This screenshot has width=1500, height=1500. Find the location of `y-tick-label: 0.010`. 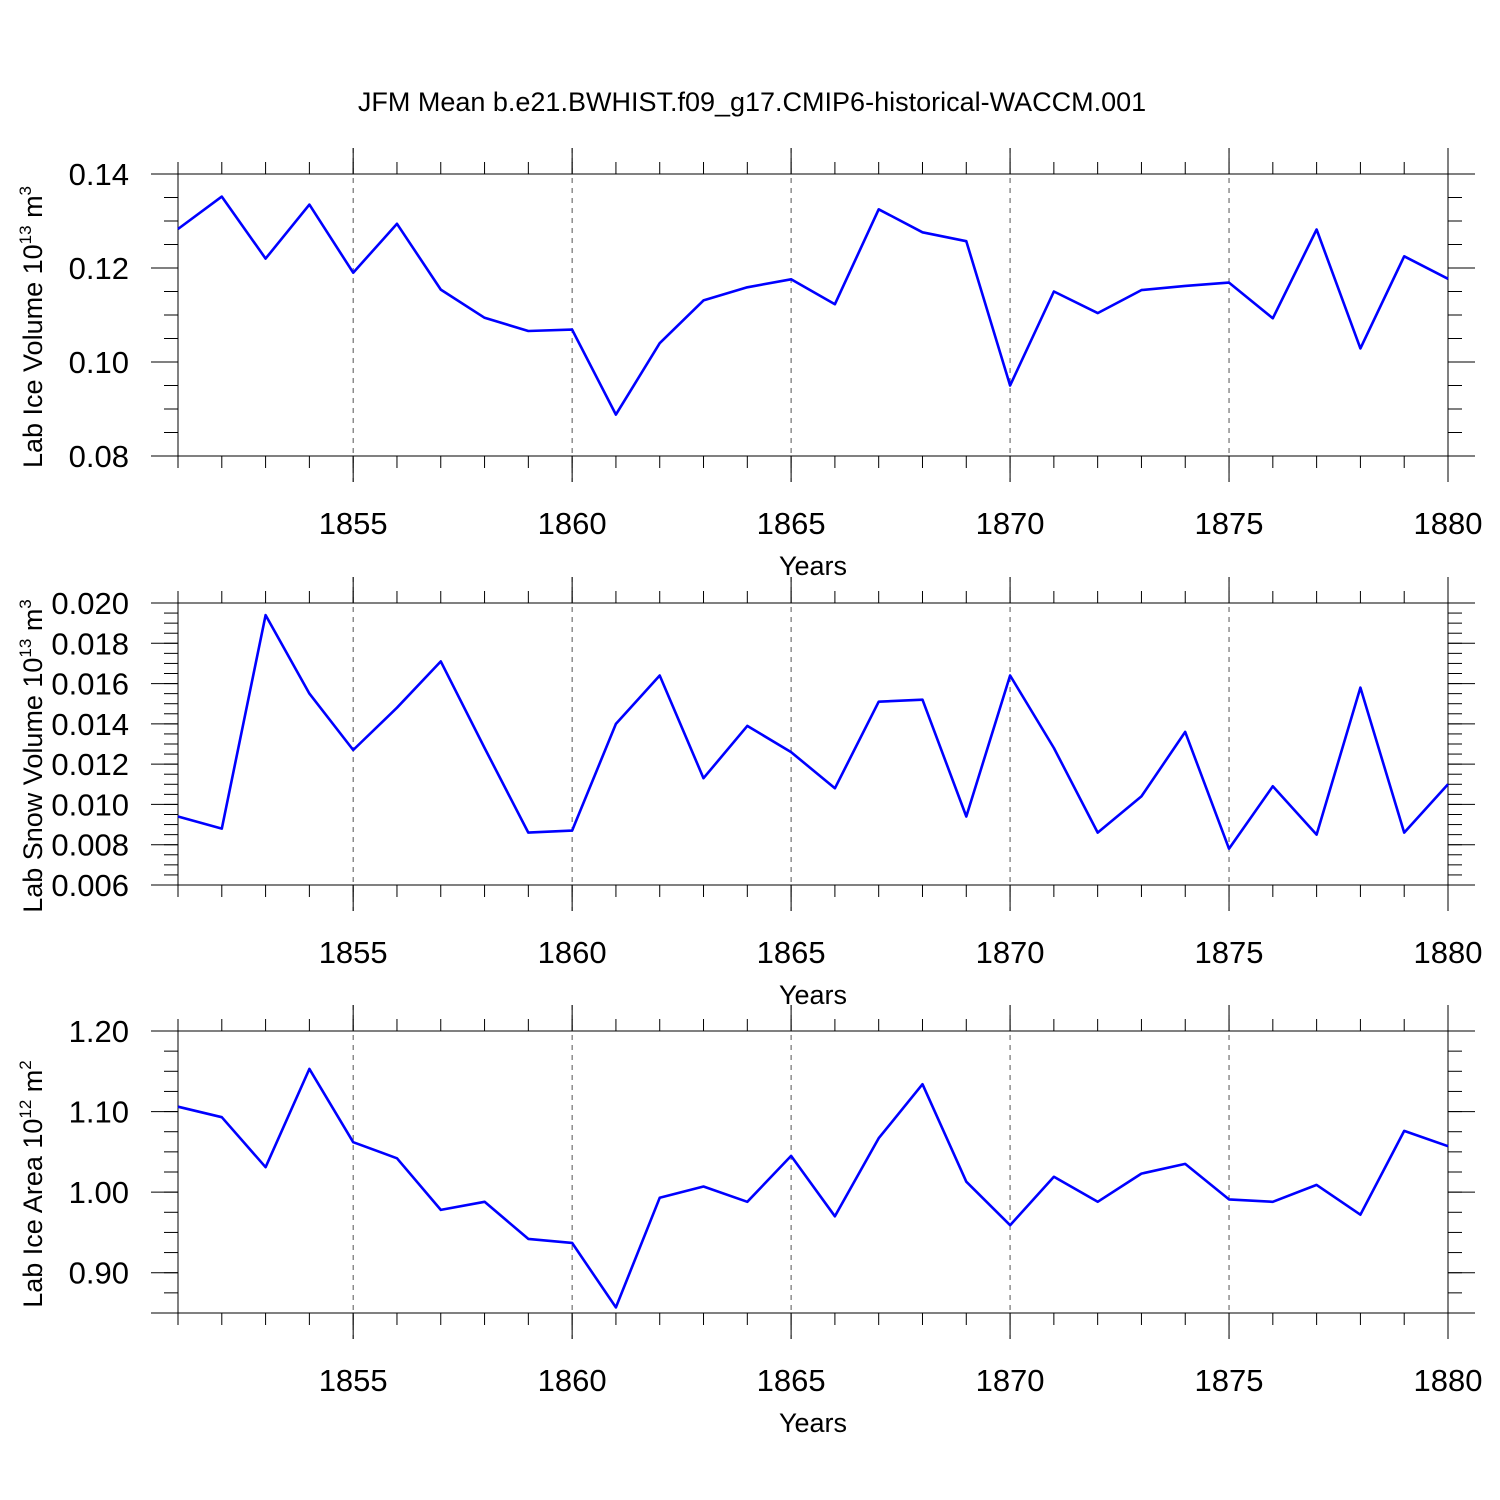

y-tick-label: 0.010 is located at coordinates (90, 804).